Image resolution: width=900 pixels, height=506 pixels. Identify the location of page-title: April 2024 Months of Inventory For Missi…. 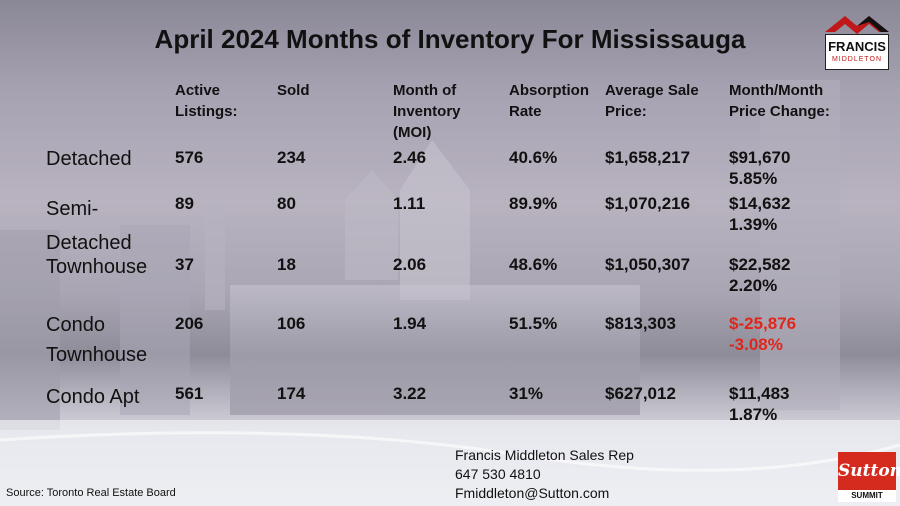
(450, 39).